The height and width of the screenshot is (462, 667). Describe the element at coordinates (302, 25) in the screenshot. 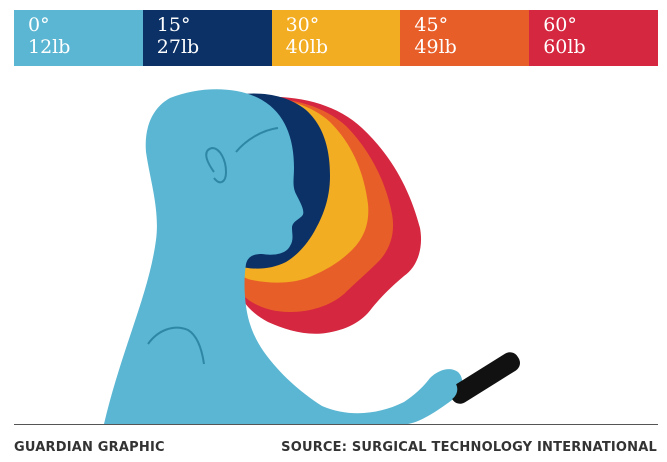

I see `legend-angle: 30°` at that location.